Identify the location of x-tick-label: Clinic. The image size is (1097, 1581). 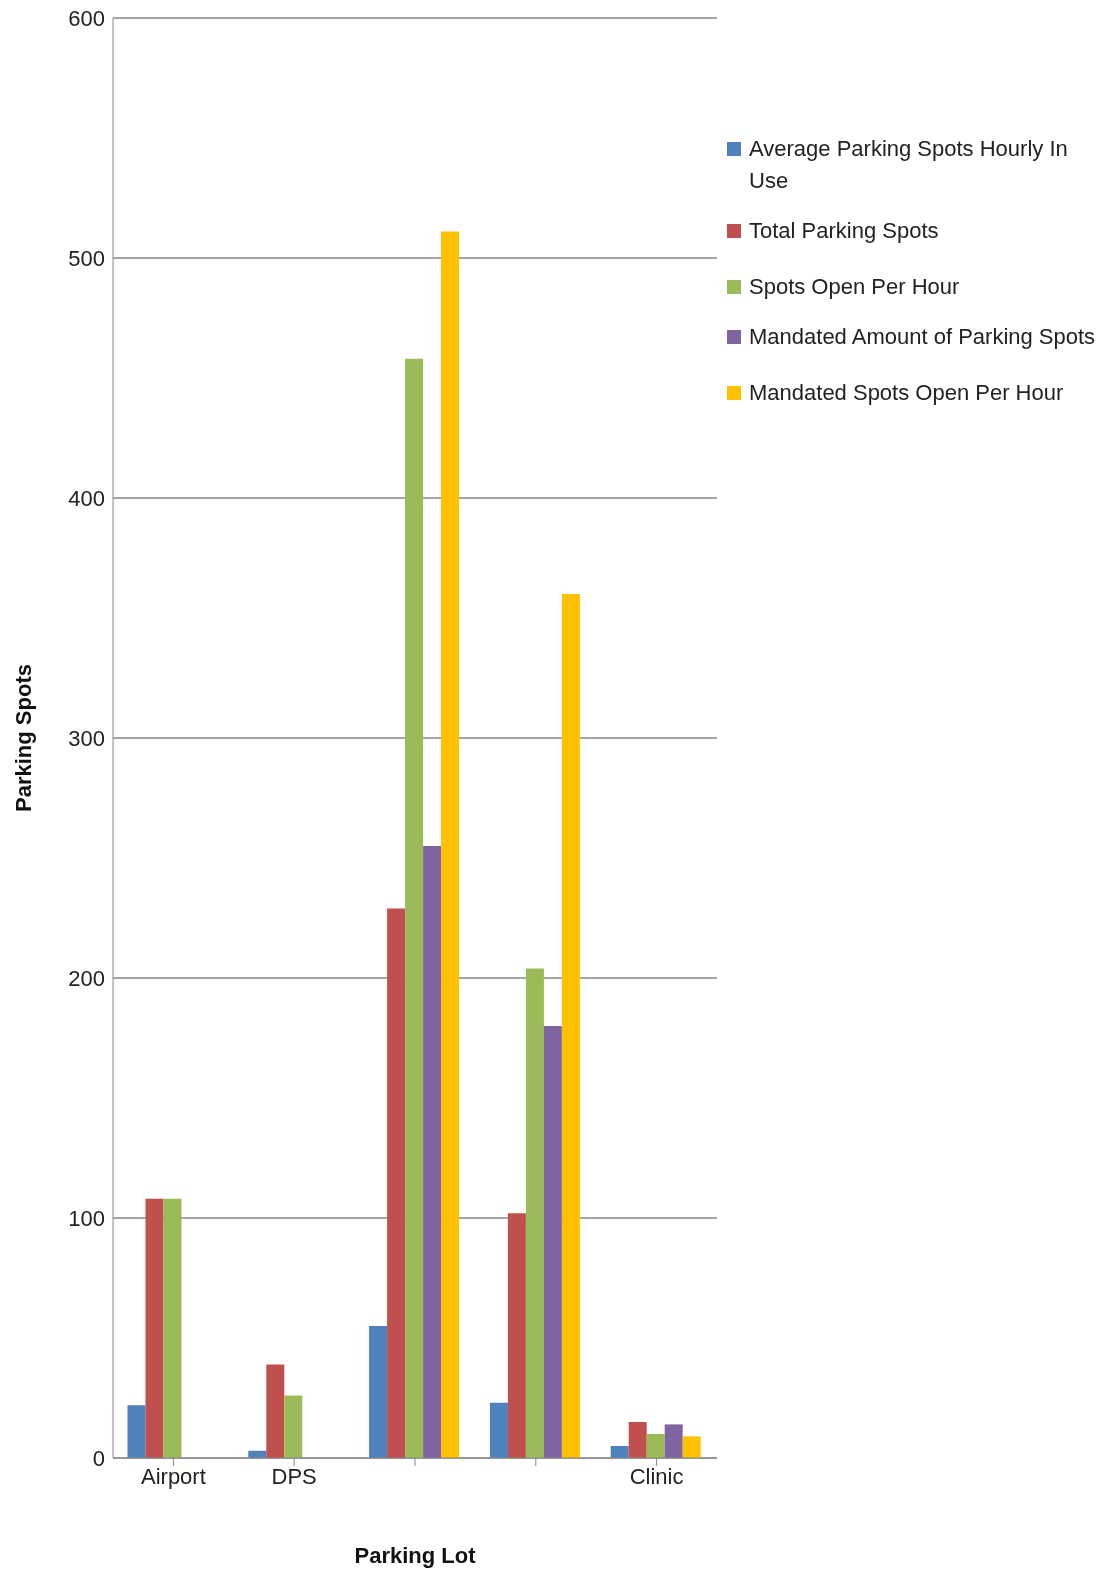
(656, 1476).